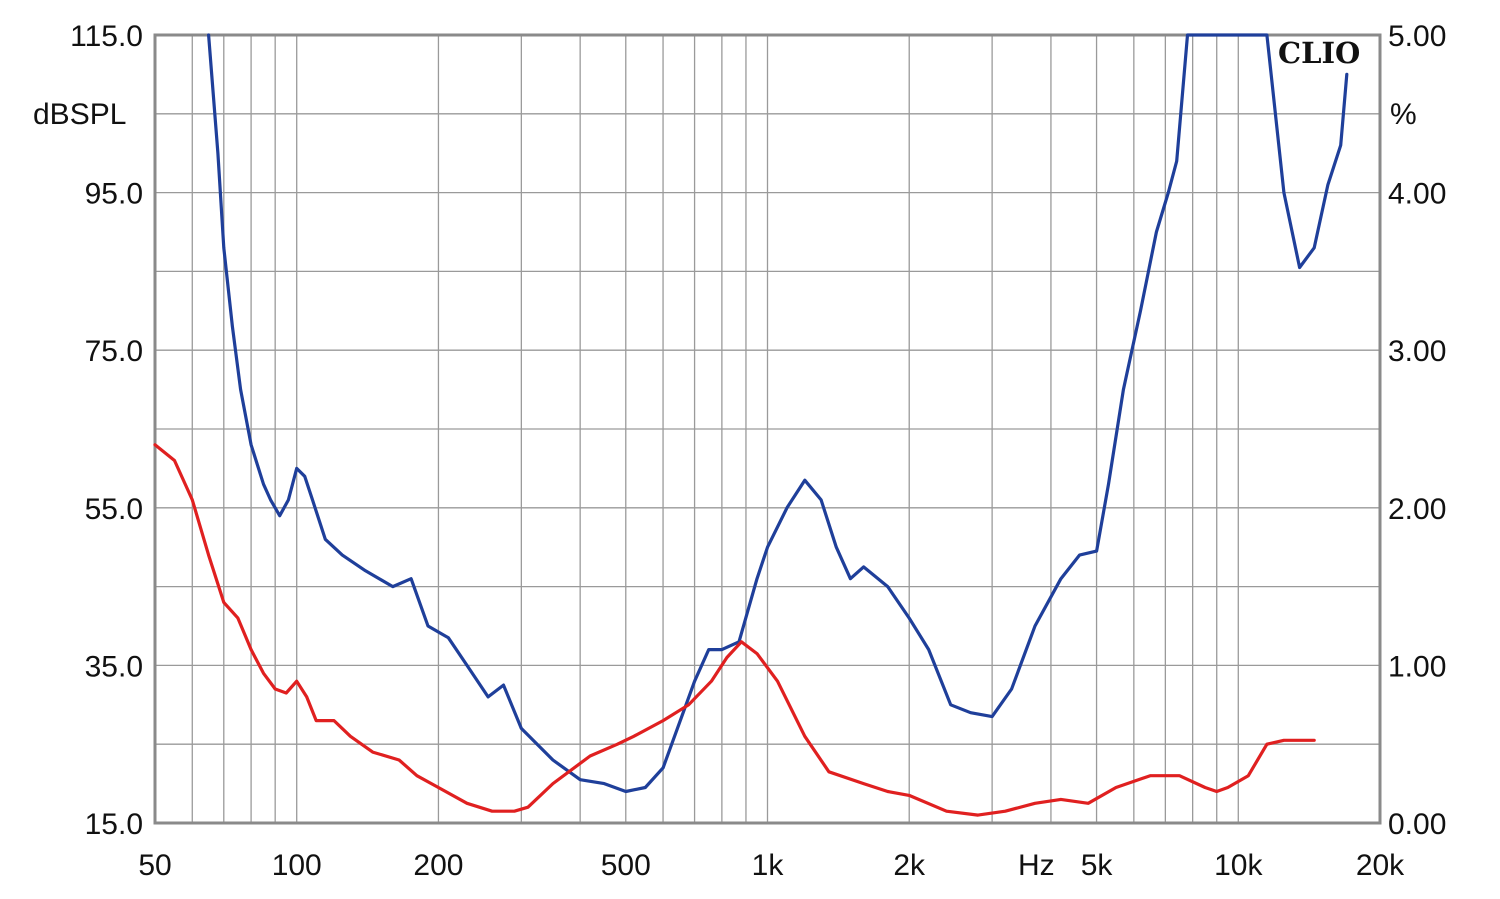 The image size is (1500, 899). What do you see at coordinates (106, 36) in the screenshot?
I see `left-tick-label: 115.0` at bounding box center [106, 36].